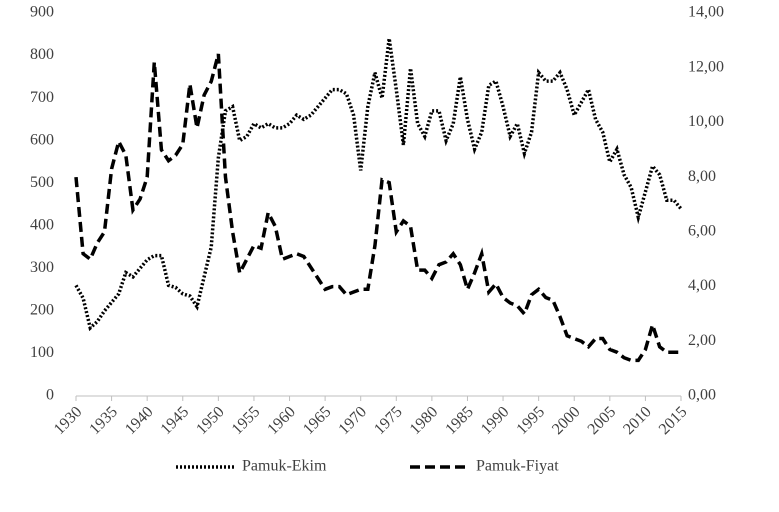 Image resolution: width=779 pixels, height=512 pixels. Describe the element at coordinates (702, 395) in the screenshot. I see `y2-tick-label: 0,00` at that location.